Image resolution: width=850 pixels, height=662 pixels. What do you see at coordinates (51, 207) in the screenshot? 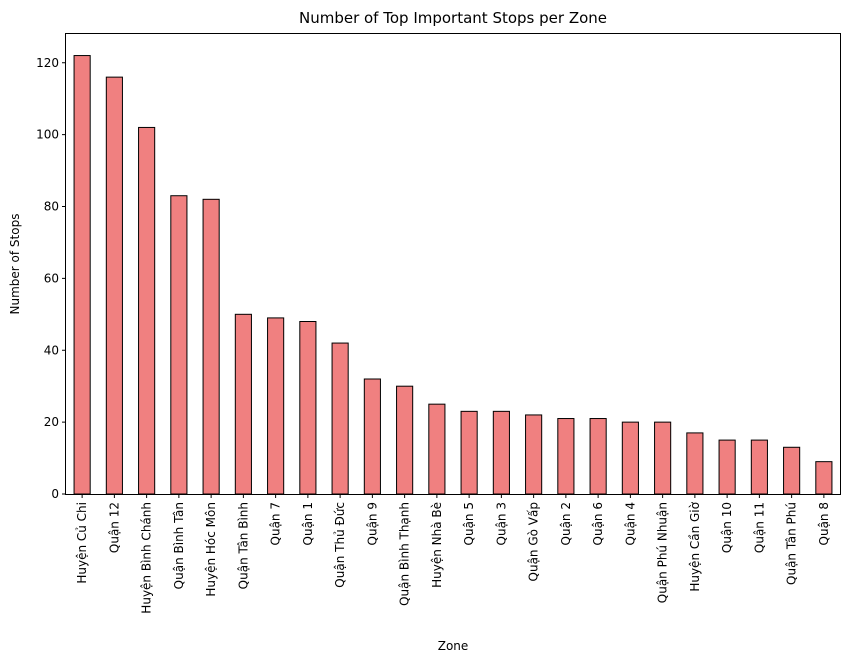
I see `y-tick-label: 80` at bounding box center [51, 207].